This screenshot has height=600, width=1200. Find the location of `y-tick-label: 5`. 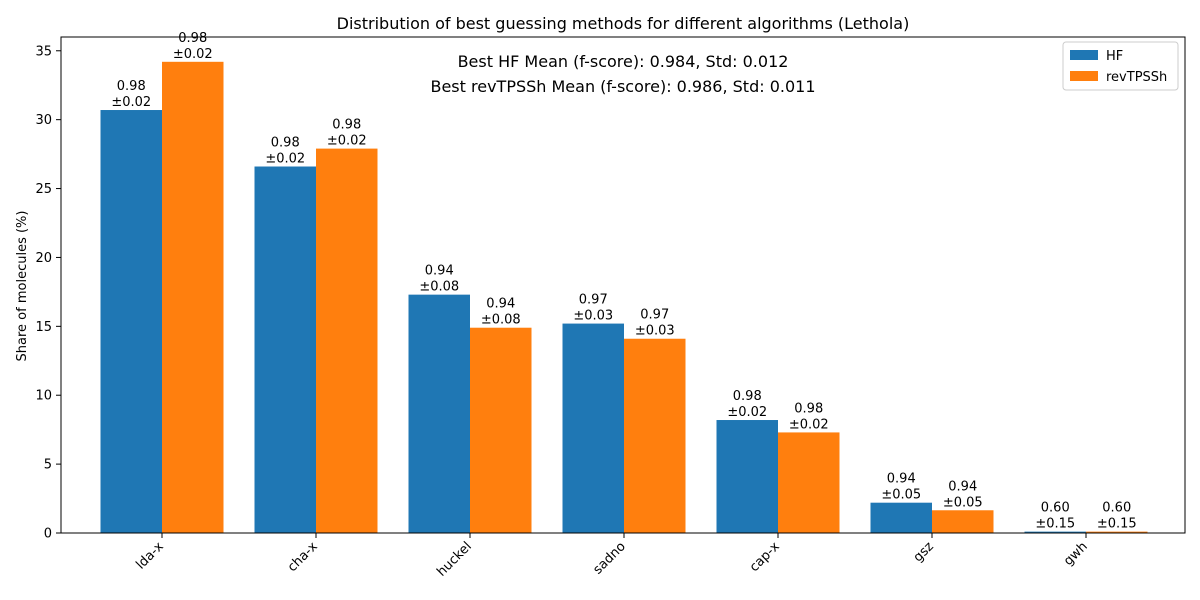

y-tick-label: 5 is located at coordinates (48, 465).